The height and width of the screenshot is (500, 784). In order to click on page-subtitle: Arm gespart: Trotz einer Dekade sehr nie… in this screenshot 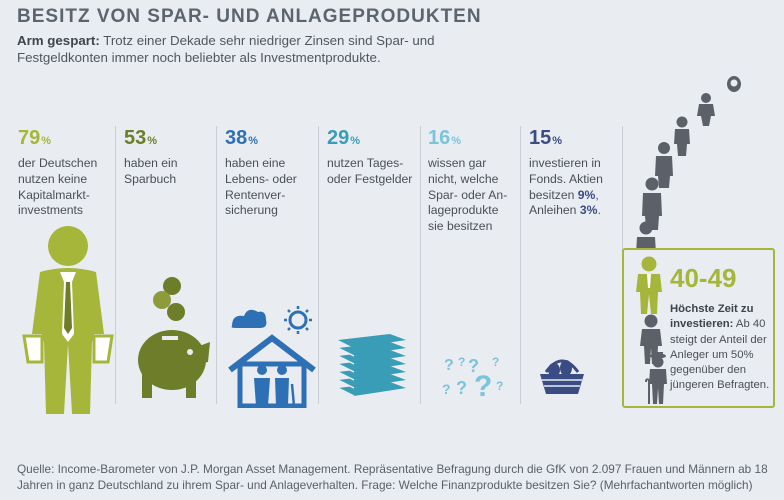, I will do `click(237, 49)`.